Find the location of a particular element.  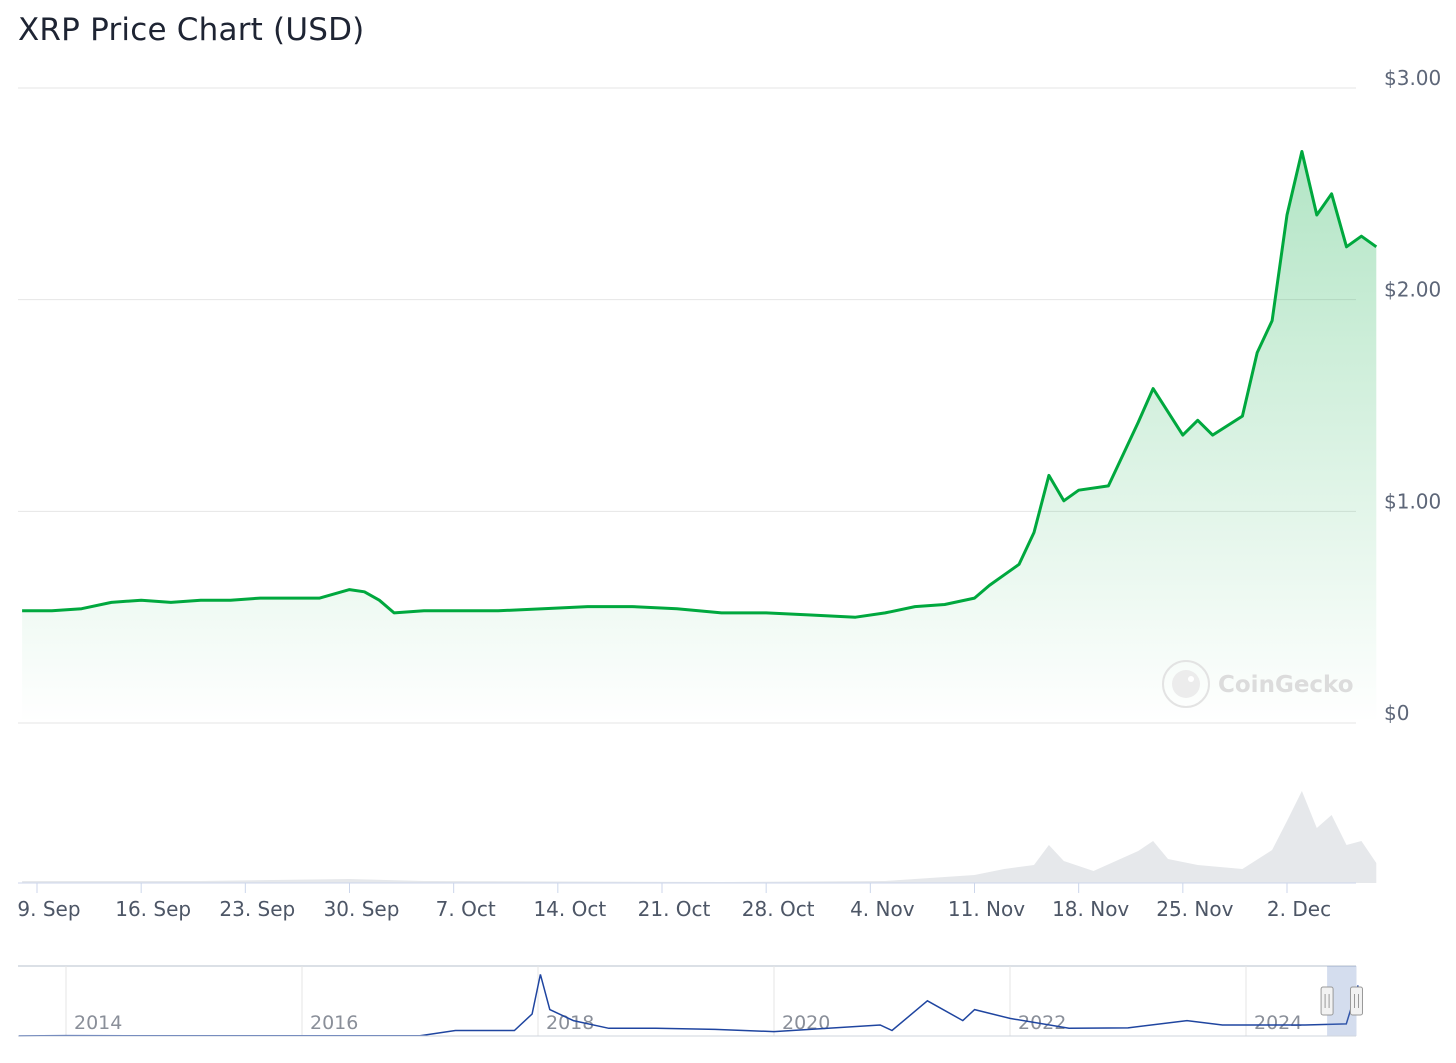

range-navigator: 2014 2016 2018 2020 2022 2024 is located at coordinates (690, 1001).